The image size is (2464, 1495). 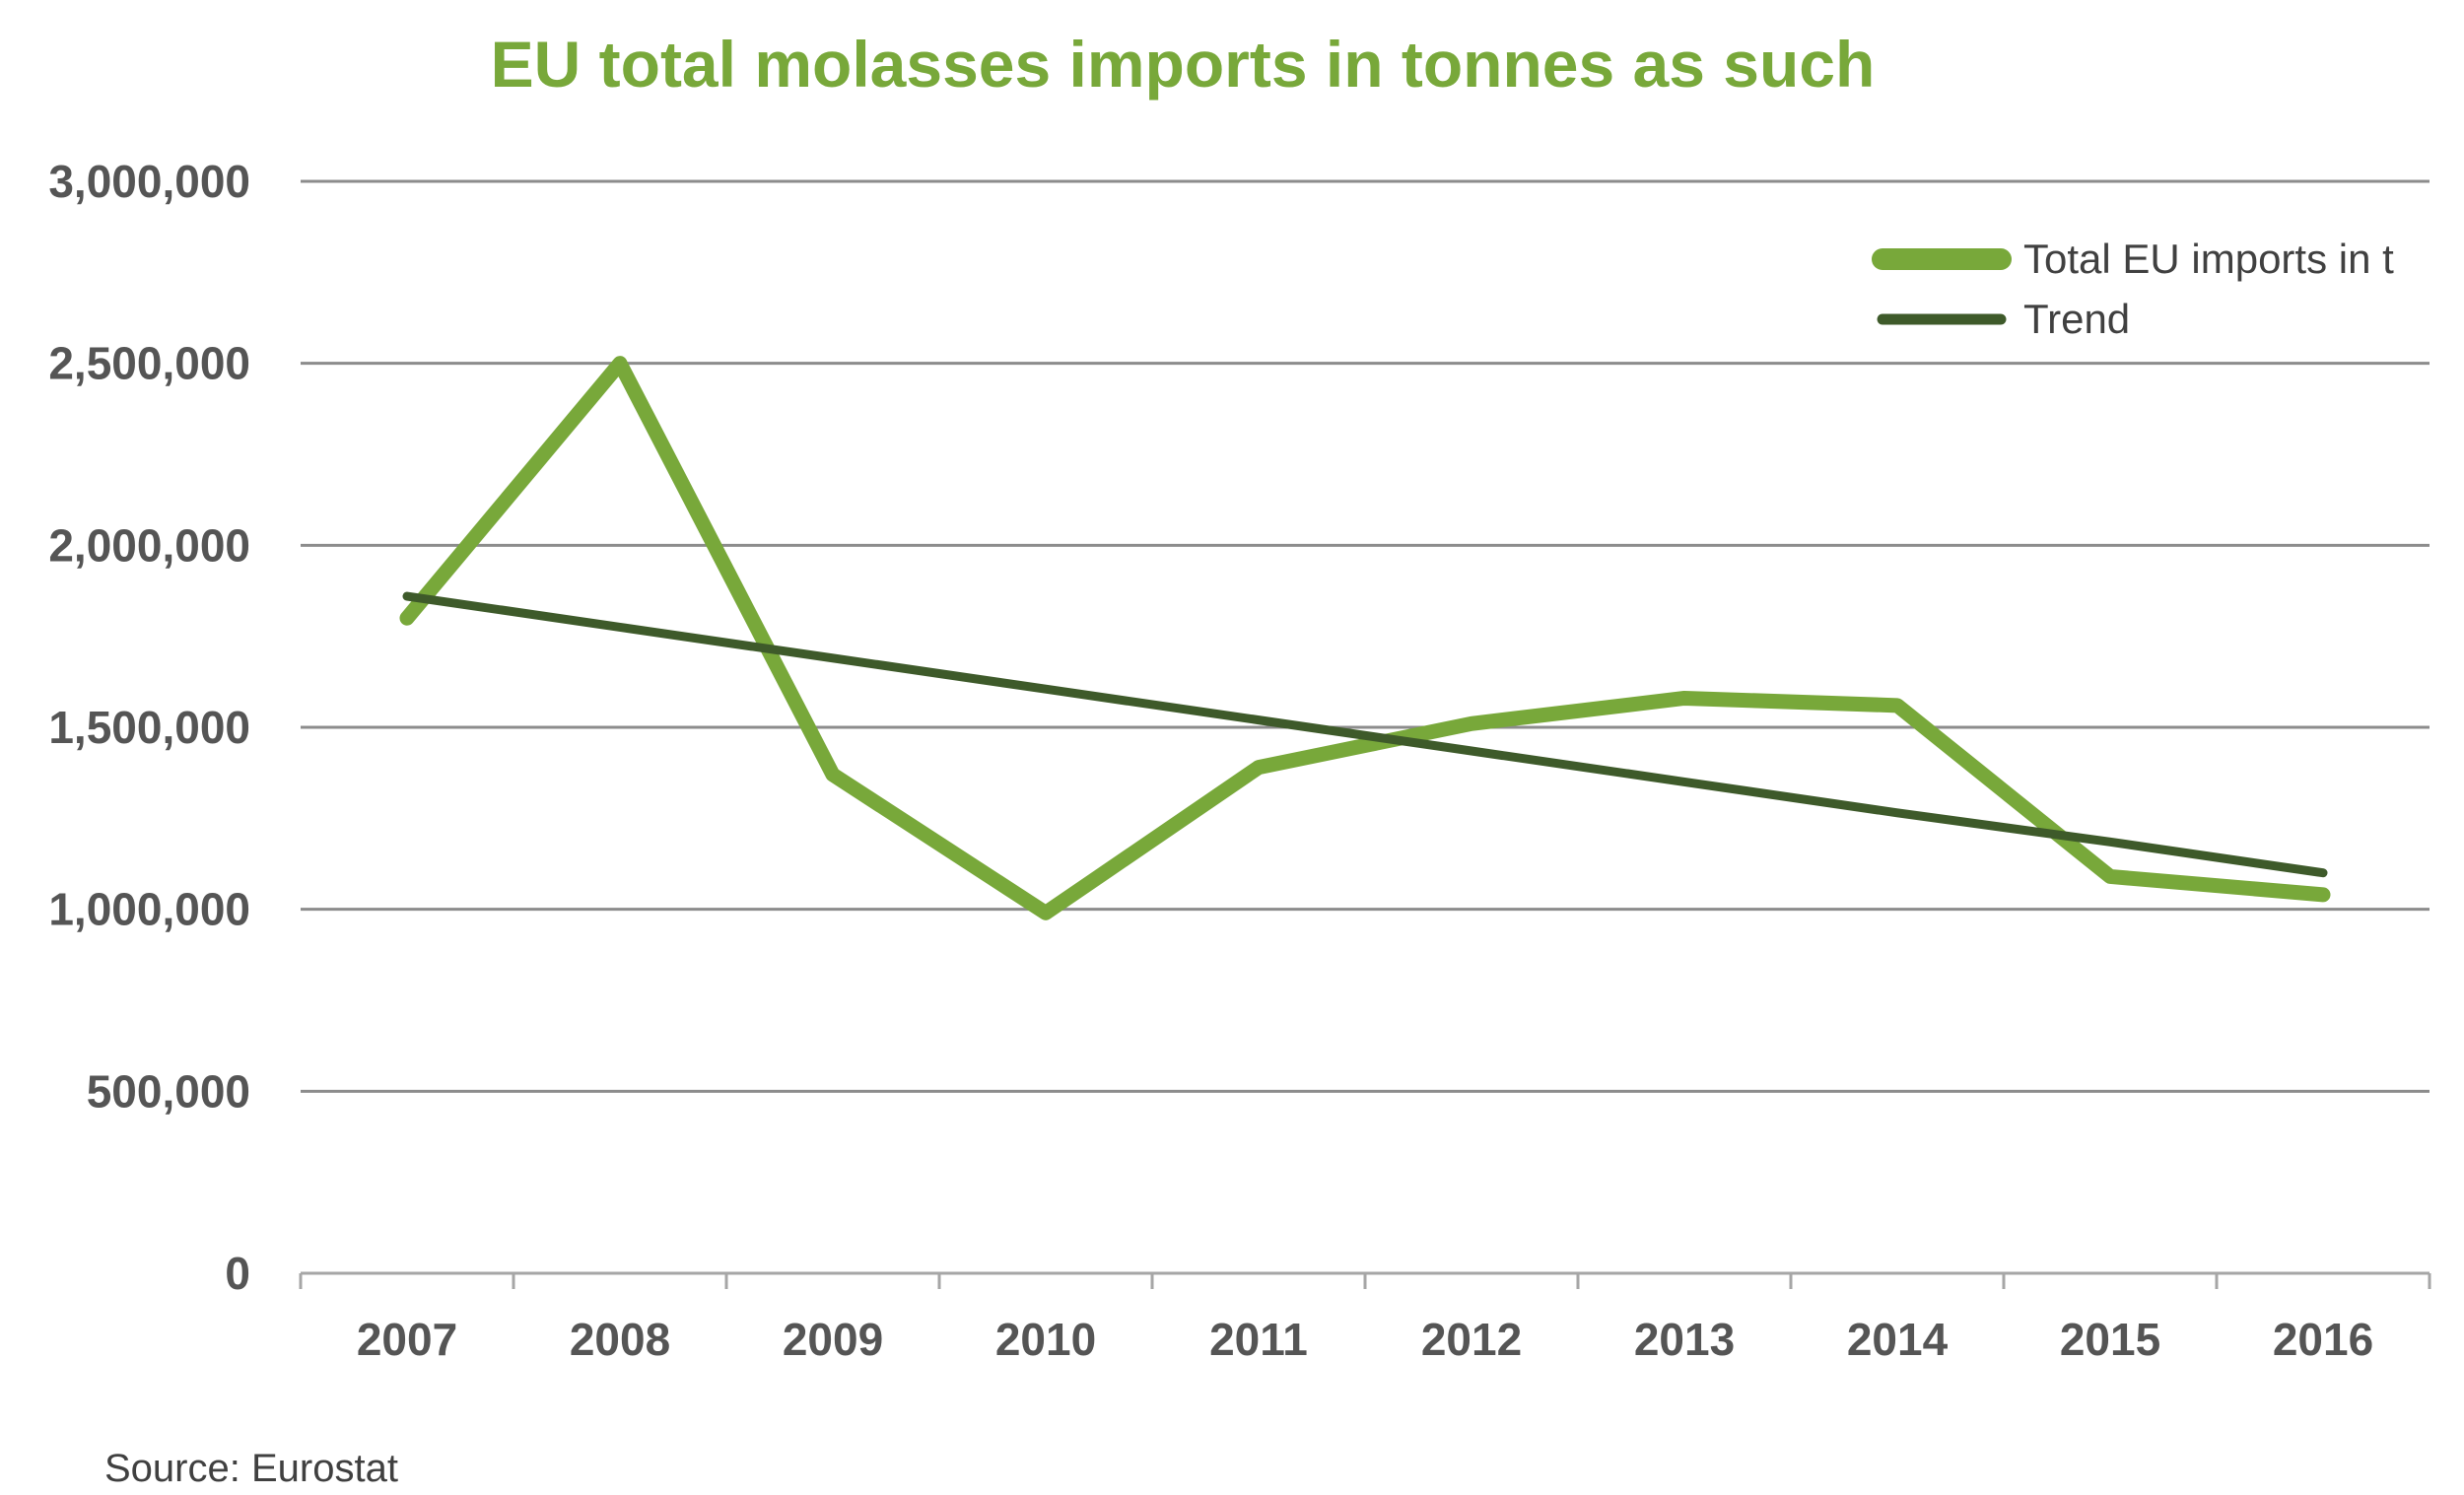 I want to click on x-tick-label: 2016, so click(x=2323, y=1339).